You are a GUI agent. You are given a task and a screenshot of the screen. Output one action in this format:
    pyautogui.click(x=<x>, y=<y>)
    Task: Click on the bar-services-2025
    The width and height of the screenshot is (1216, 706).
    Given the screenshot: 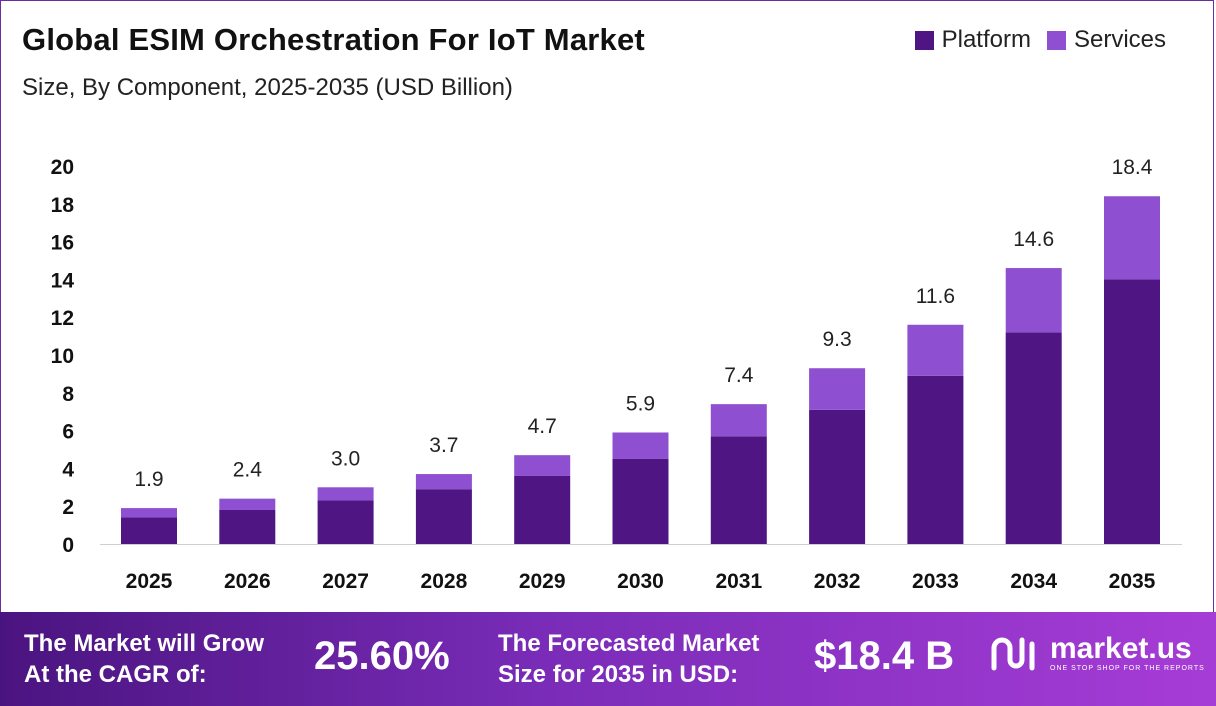 What is the action you would take?
    pyautogui.click(x=149, y=513)
    